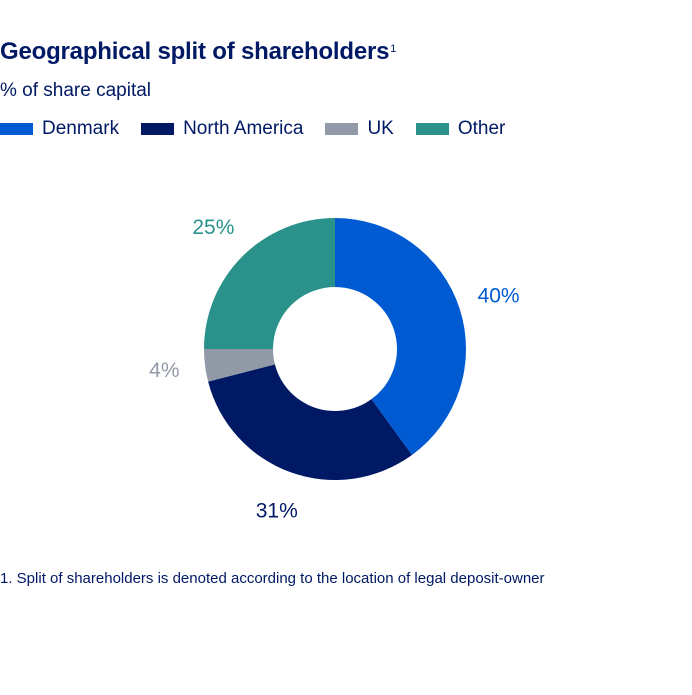 Image resolution: width=692 pixels, height=695 pixels. Describe the element at coordinates (310, 422) in the screenshot. I see `slice-north-america` at that location.